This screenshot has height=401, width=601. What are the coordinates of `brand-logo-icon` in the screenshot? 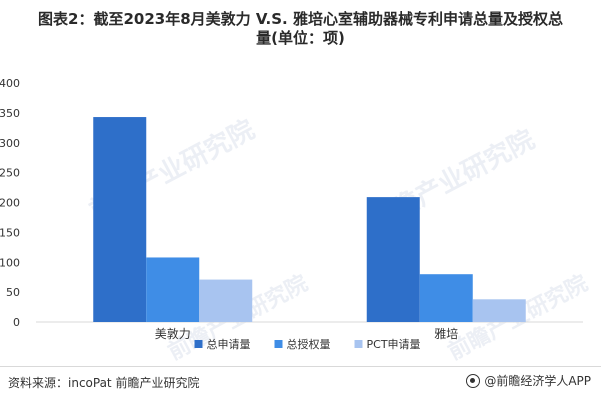 It's located at (473, 380).